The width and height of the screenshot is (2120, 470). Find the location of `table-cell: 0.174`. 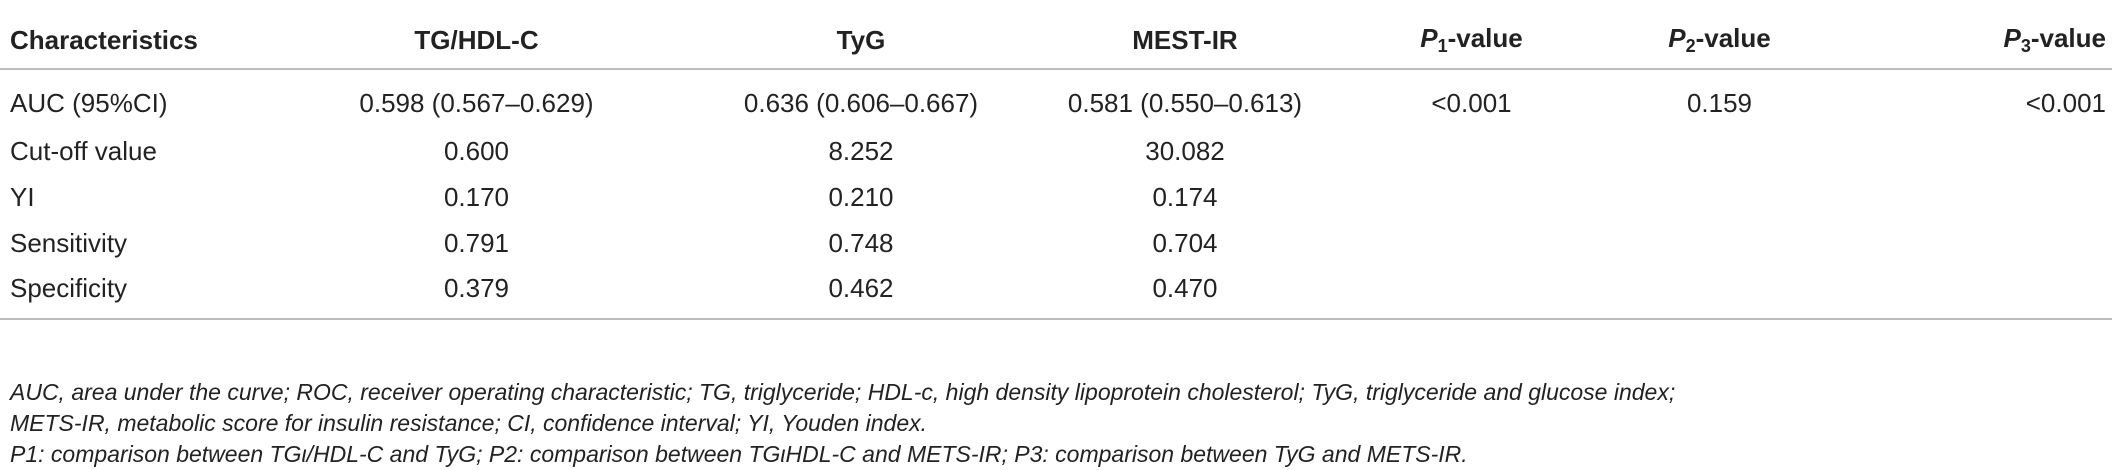

table-cell: 0.174 is located at coordinates (1185, 196).